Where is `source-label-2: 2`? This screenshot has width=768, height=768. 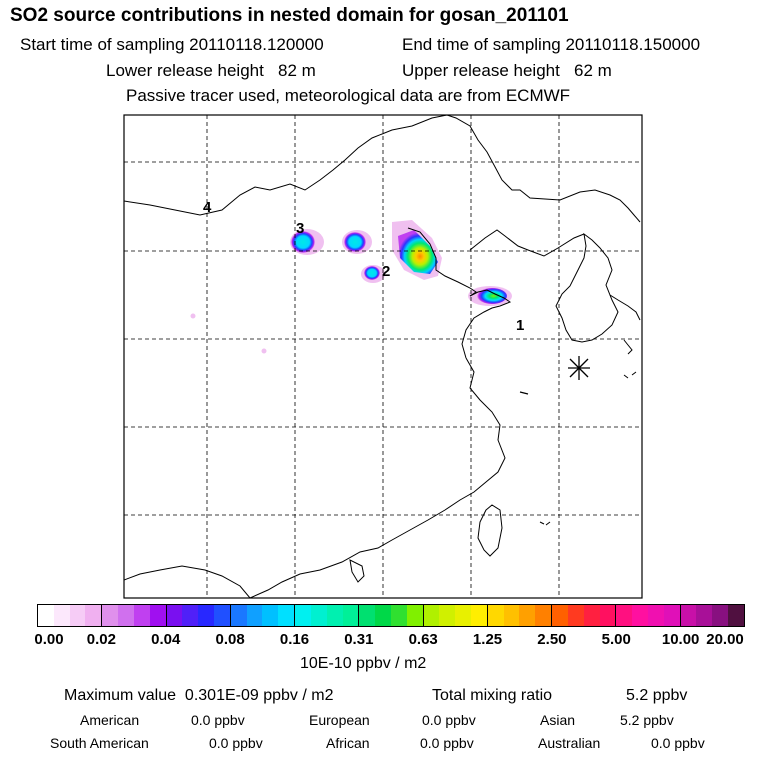
source-label-2: 2 is located at coordinates (386, 271).